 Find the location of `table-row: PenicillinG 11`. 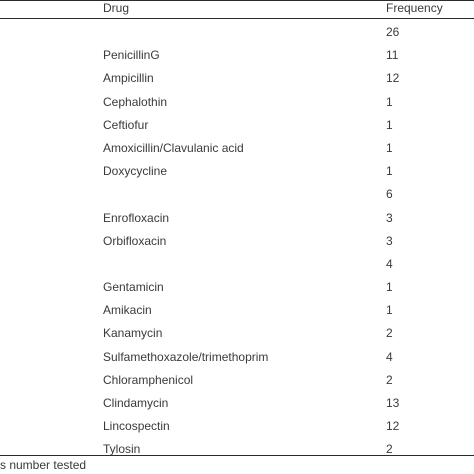

table-row: PenicillinG 11 is located at coordinates (237, 55).